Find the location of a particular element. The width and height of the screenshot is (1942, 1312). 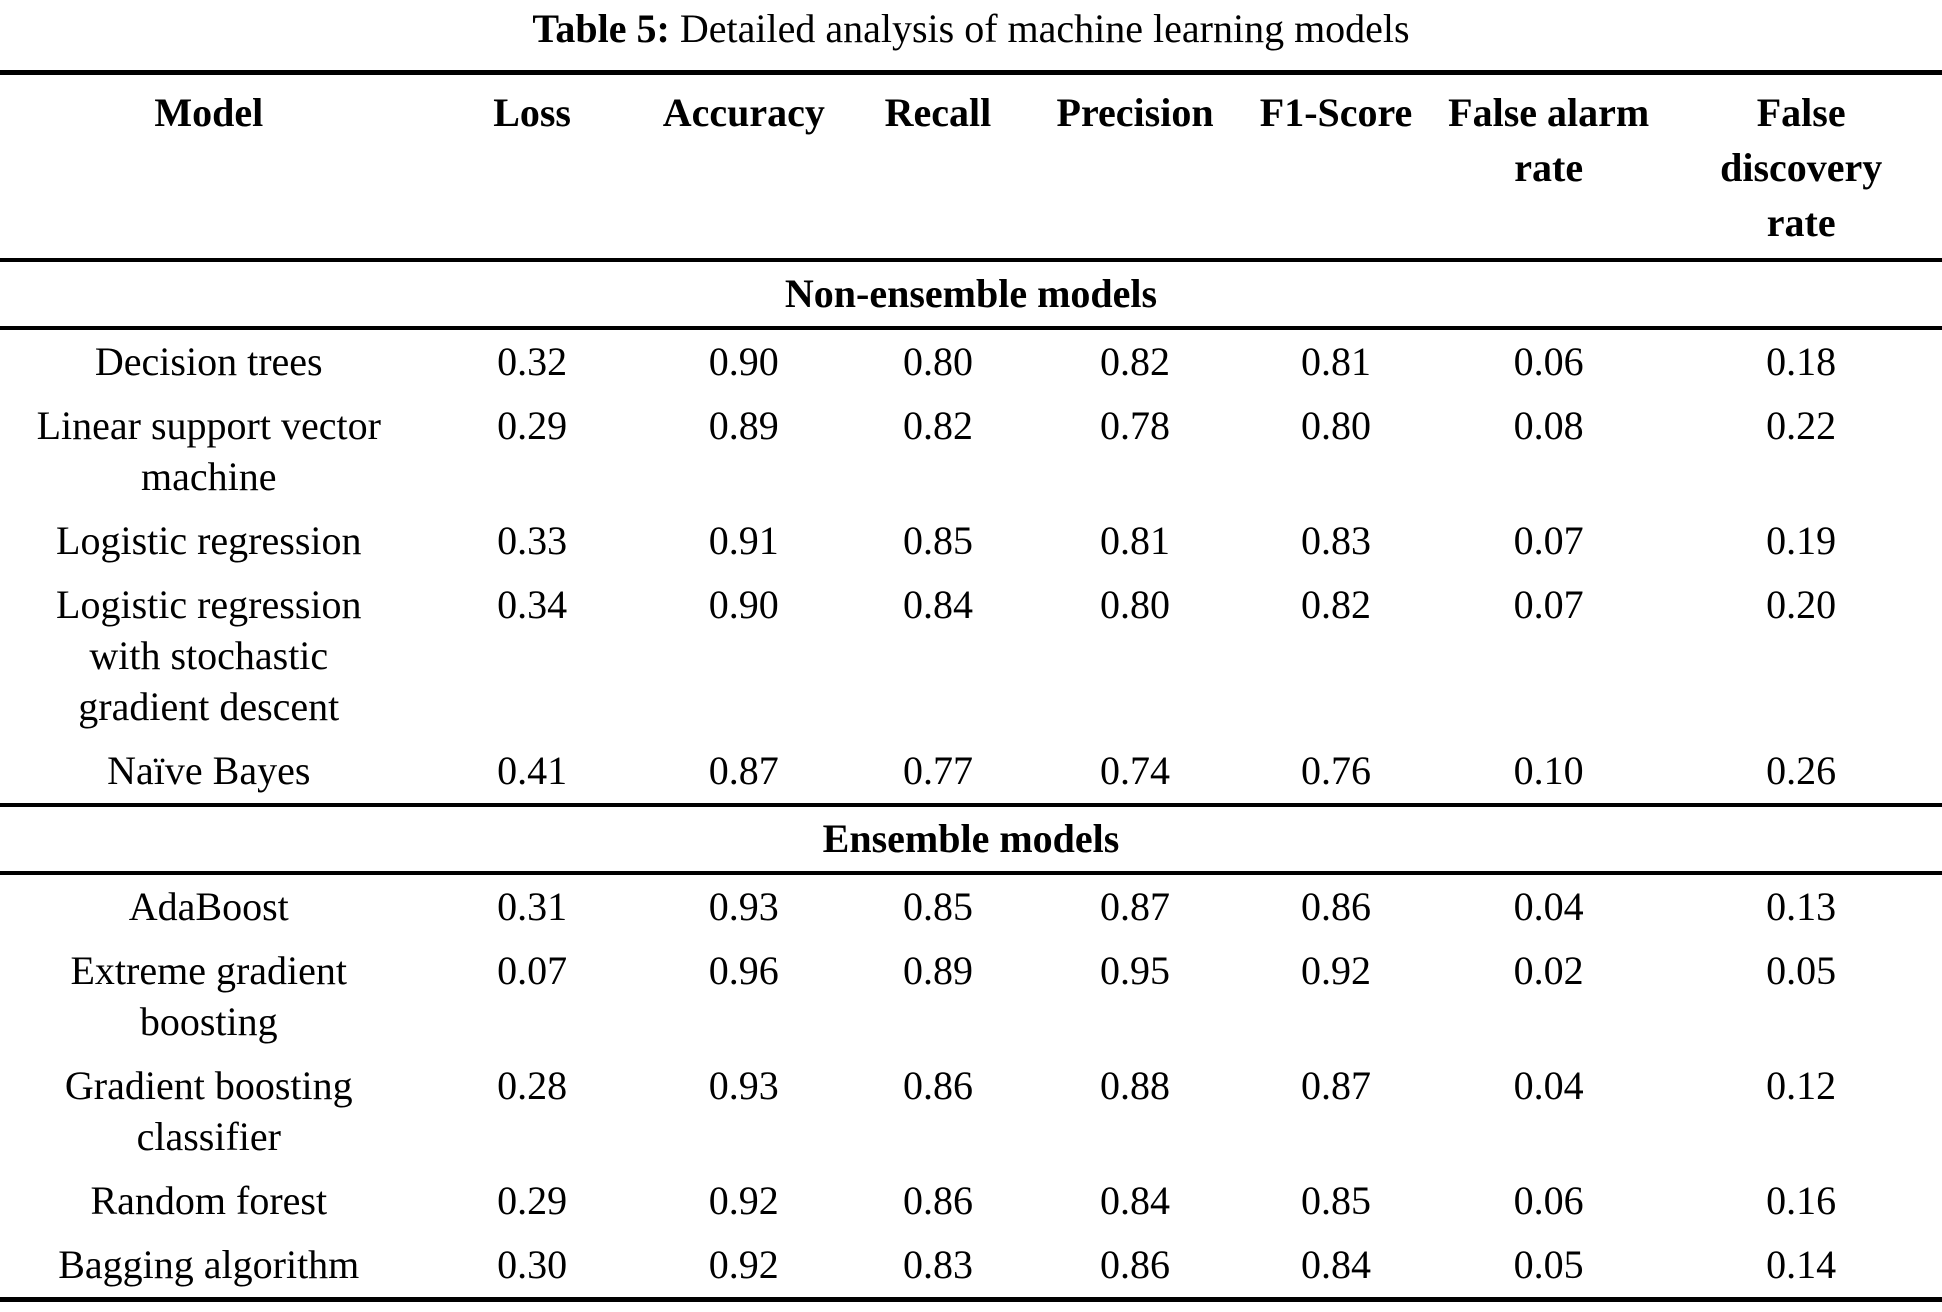

metric-value-cell: 0.08 is located at coordinates (1548, 425).